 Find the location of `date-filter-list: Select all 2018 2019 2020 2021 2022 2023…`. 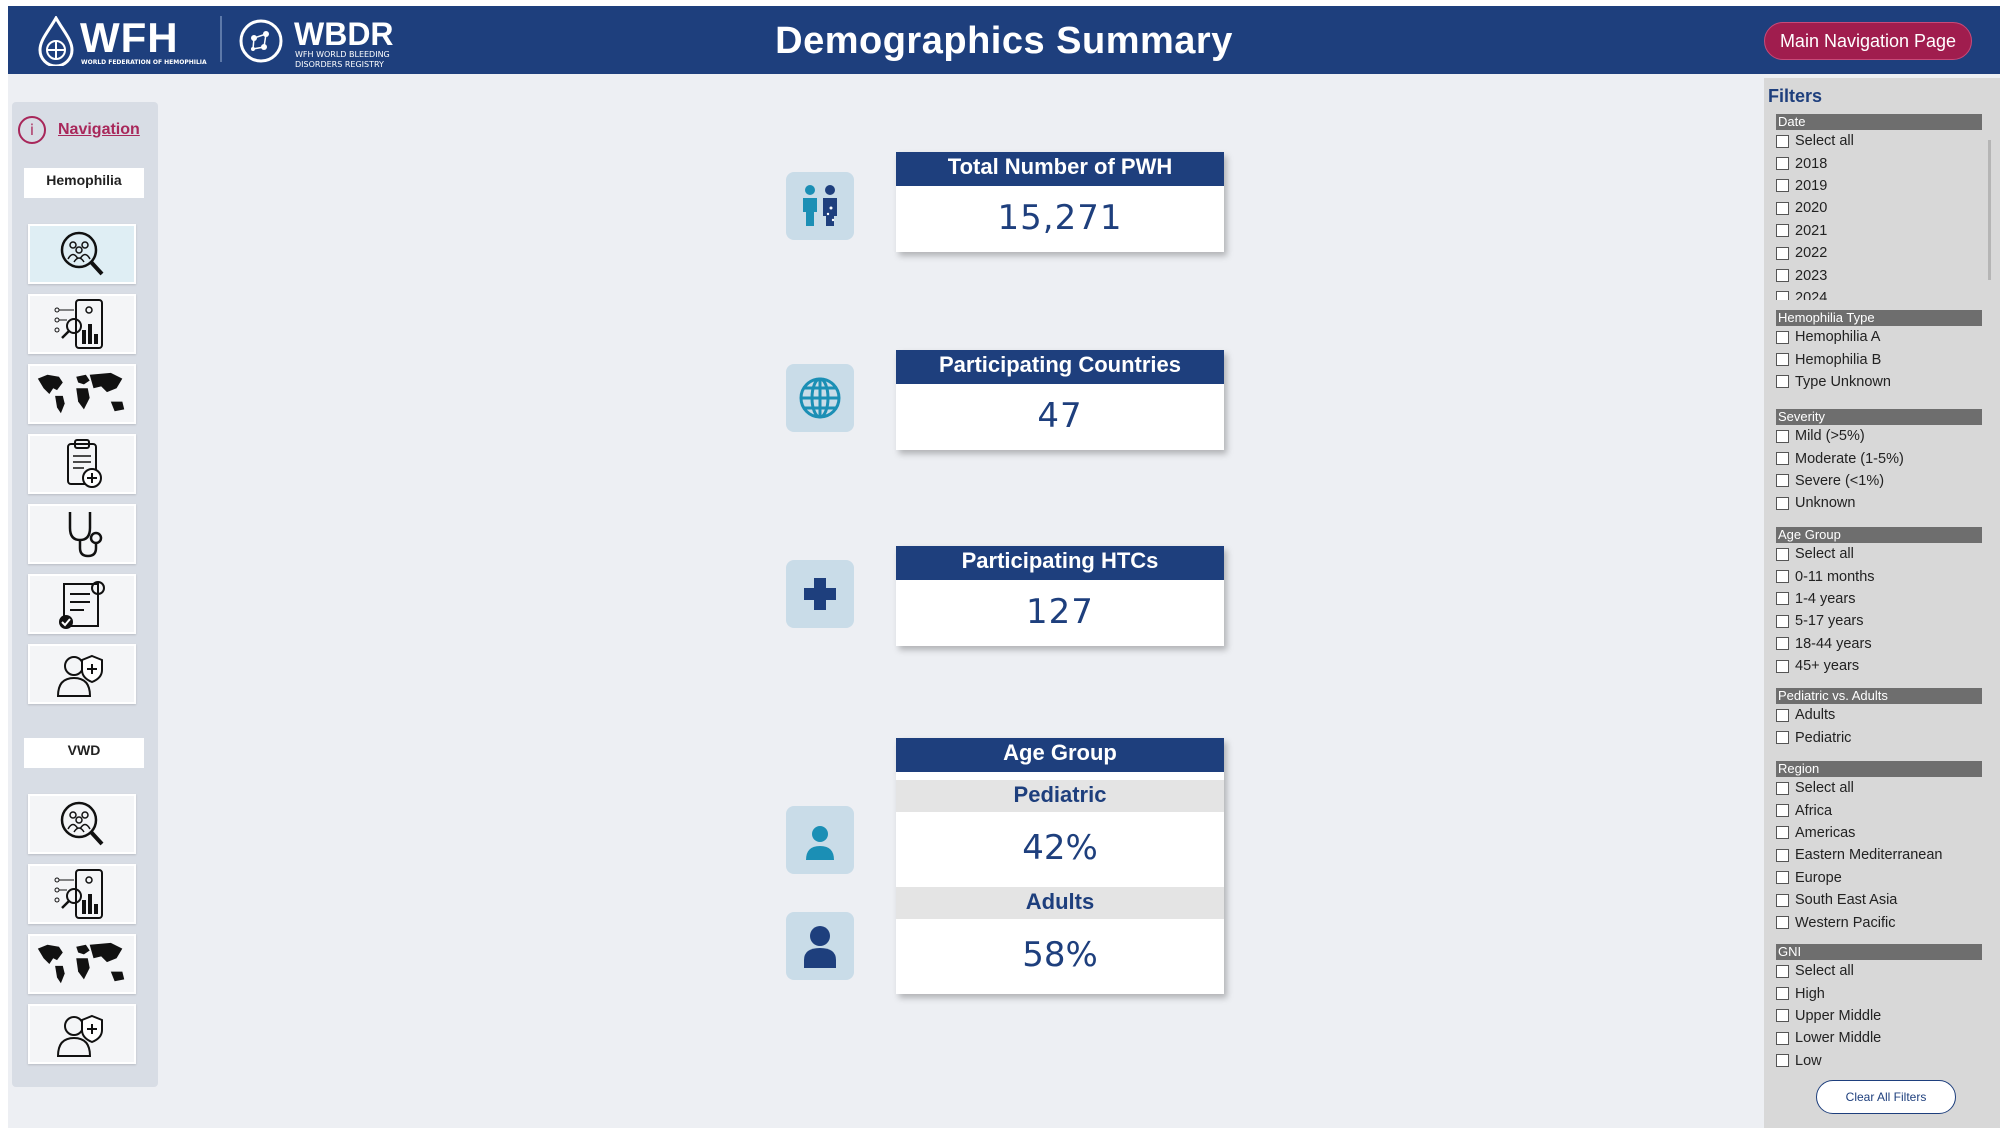

date-filter-list: Select all 2018 2019 2020 2021 2022 2023… is located at coordinates (1879, 215).